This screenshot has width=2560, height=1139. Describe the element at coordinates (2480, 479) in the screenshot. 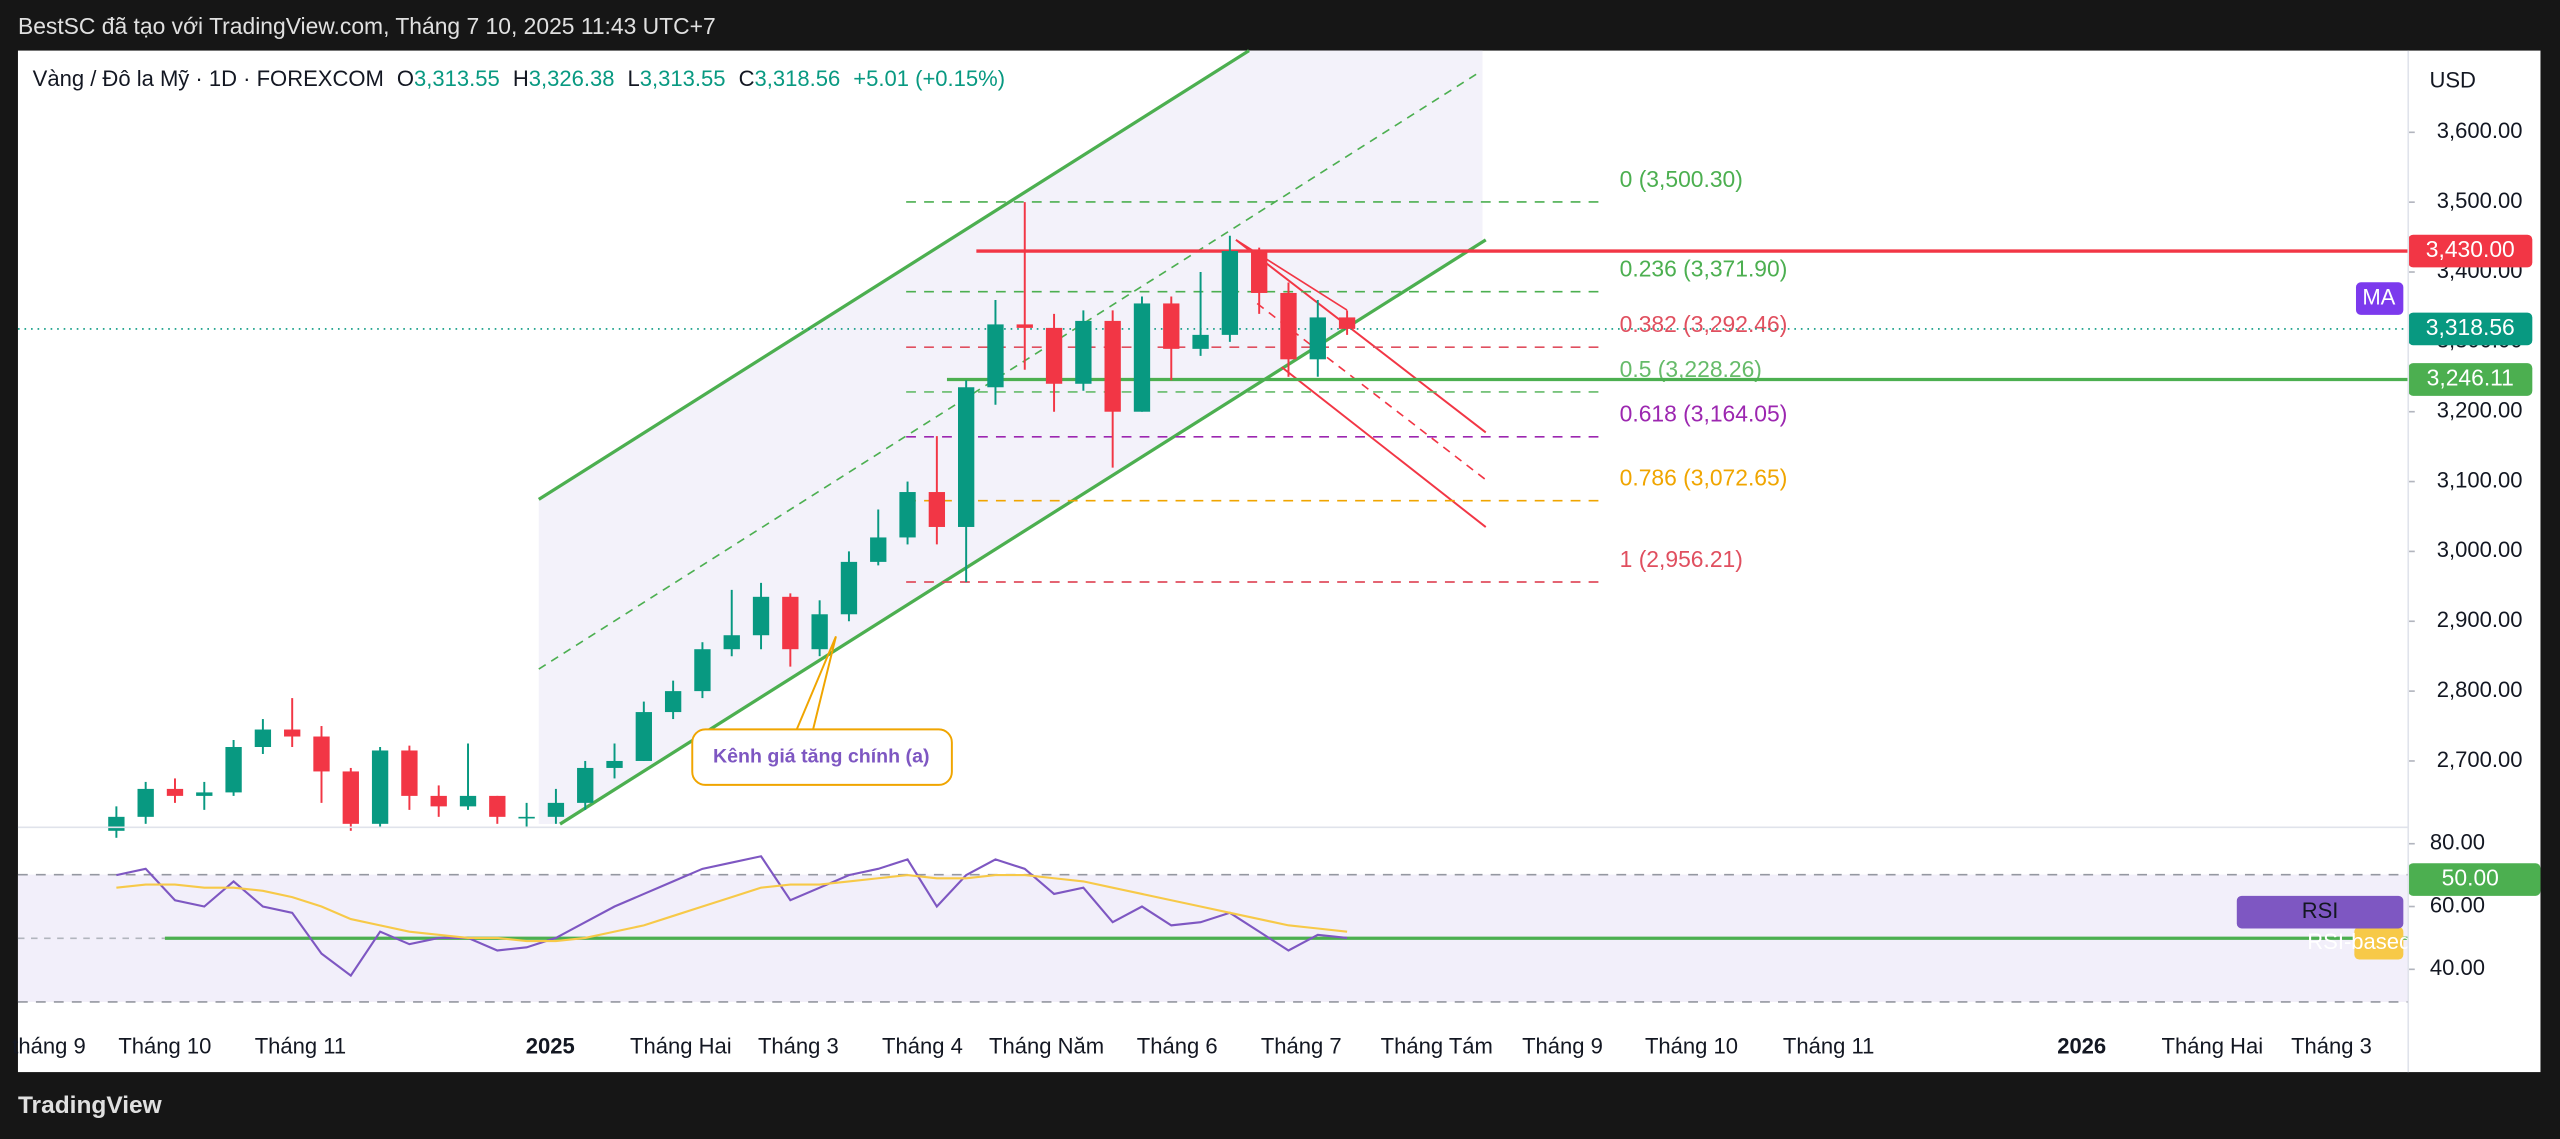

I see `y-tick-label: 3,100.00` at that location.